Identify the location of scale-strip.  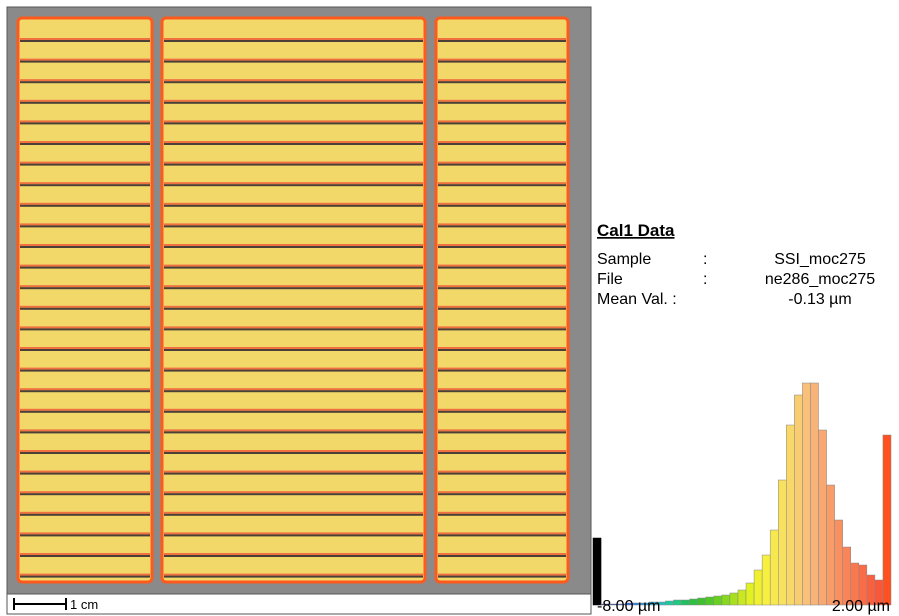
(299, 604).